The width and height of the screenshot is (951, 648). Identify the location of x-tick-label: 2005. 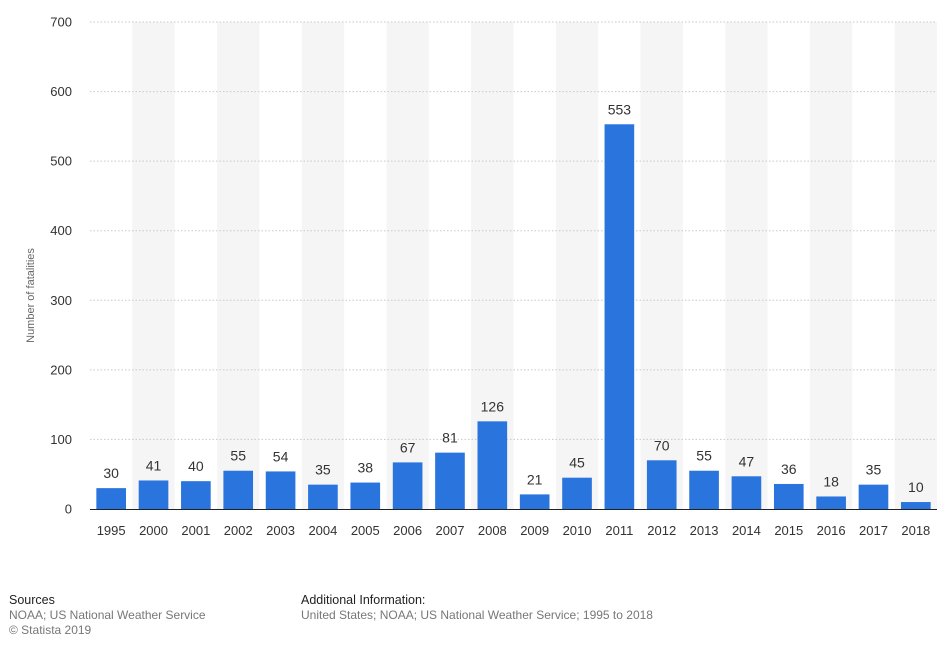
(365, 530).